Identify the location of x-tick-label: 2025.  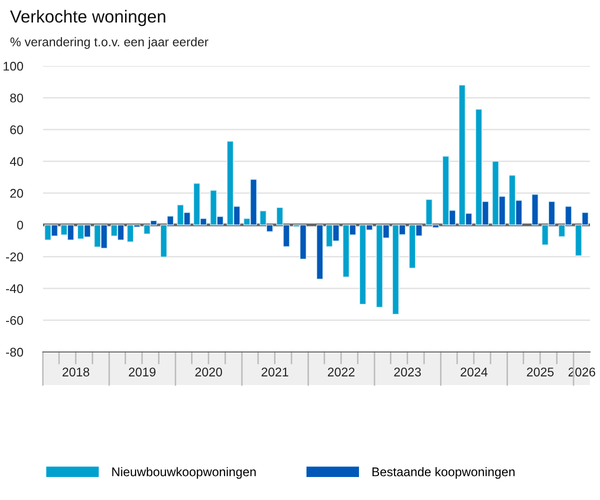
(540, 372).